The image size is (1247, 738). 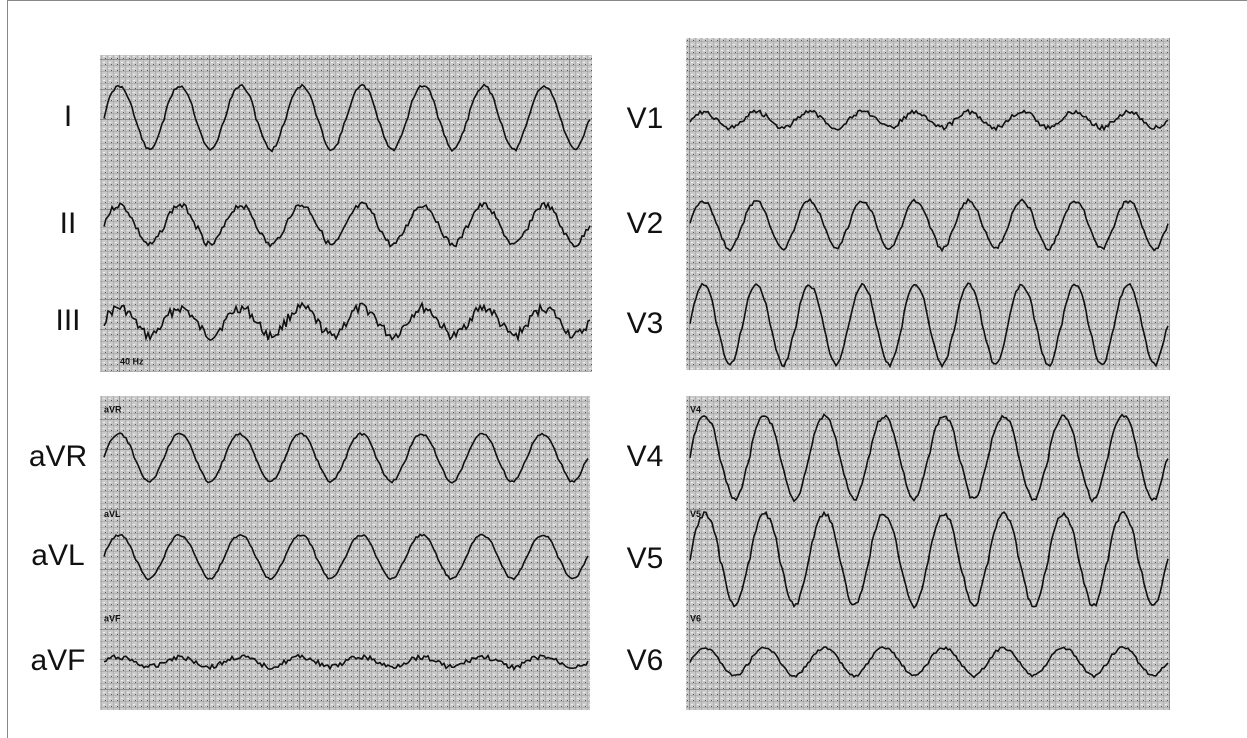 What do you see at coordinates (57, 660) in the screenshot?
I see `lead-label: aVF` at bounding box center [57, 660].